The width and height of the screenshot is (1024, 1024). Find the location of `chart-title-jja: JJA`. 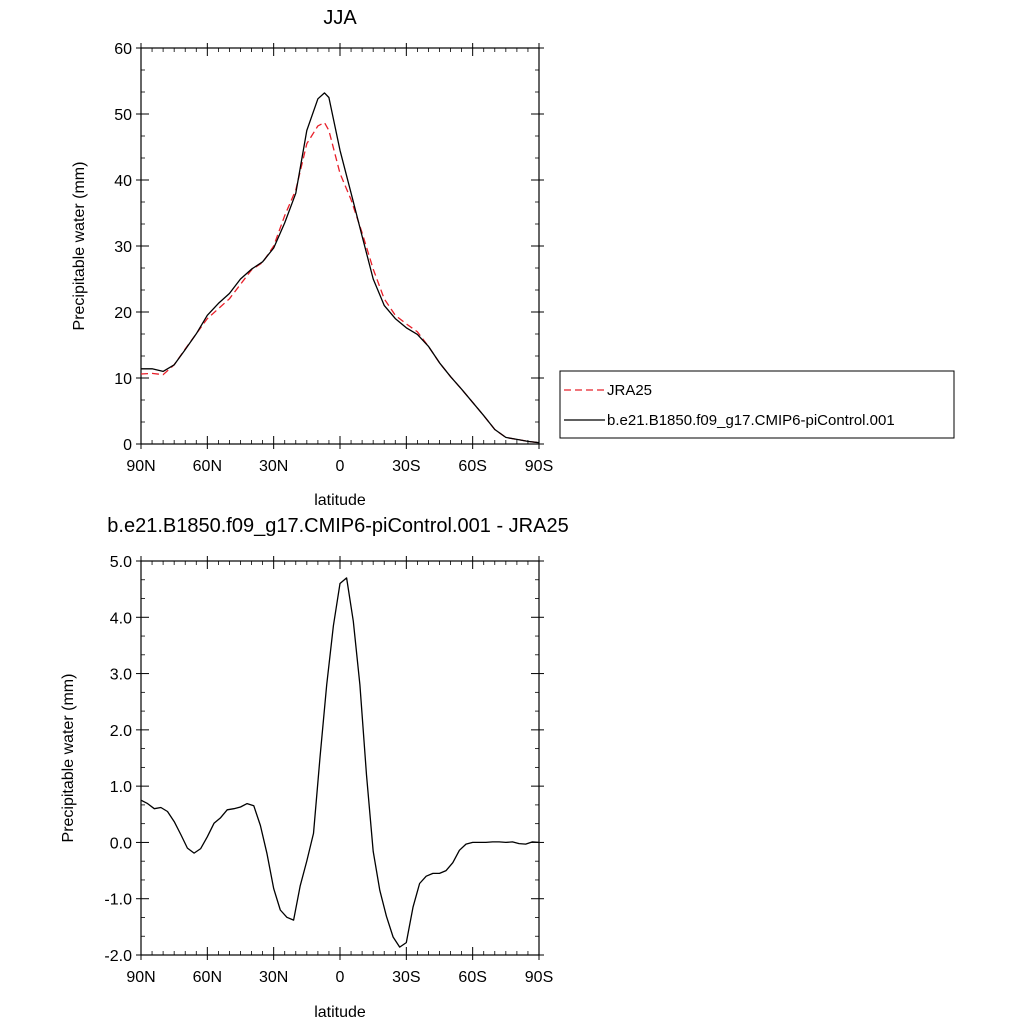

chart-title-jja: JJA is located at coordinates (340, 18).